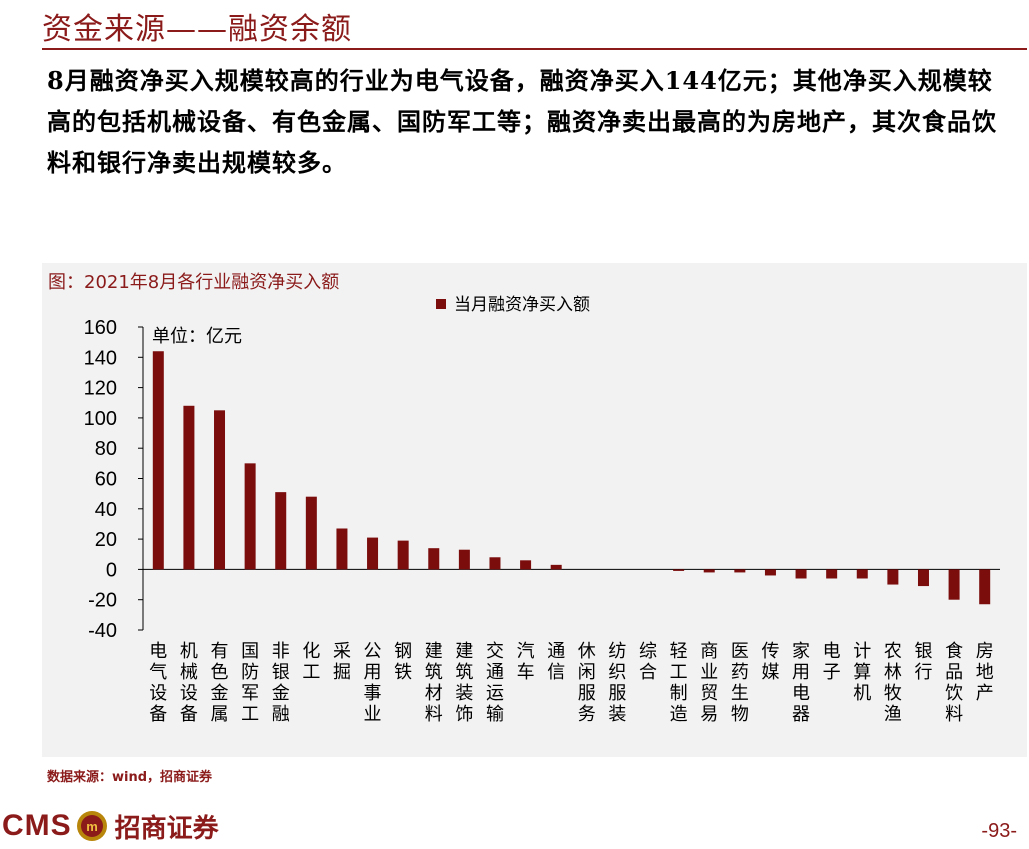 This screenshot has height=849, width=1029. I want to click on company-logo: CMS m 招商证券, so click(110, 826).